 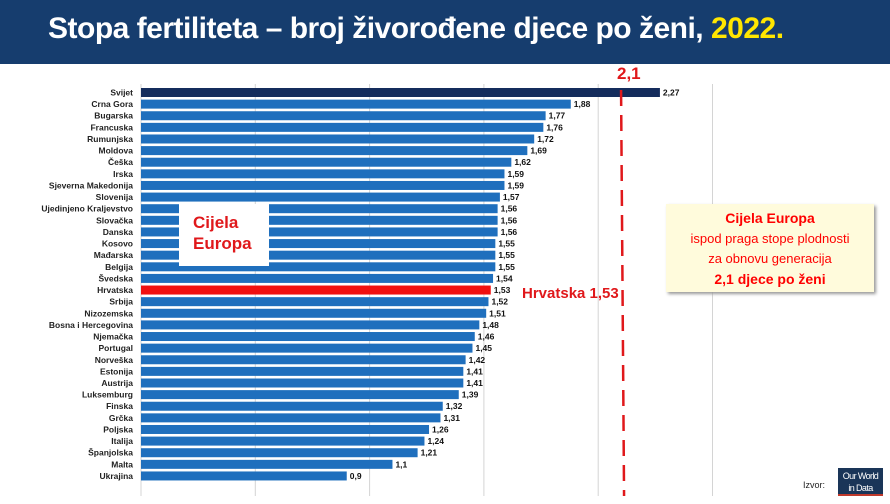 What do you see at coordinates (770, 279) in the screenshot?
I see `note-line4: 2,1 djece po ženi` at bounding box center [770, 279].